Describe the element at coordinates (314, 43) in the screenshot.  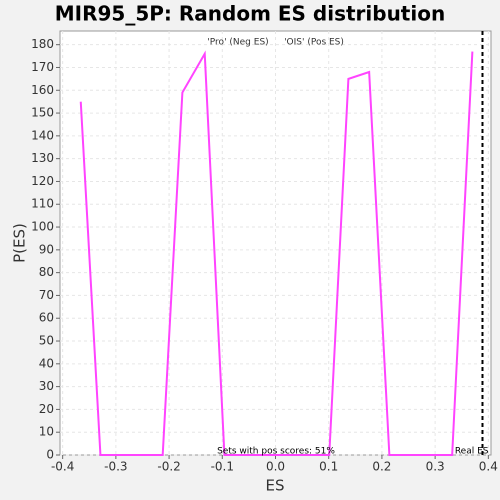
I see `legend-entry: 'OIS' (Pos ES)` at that location.